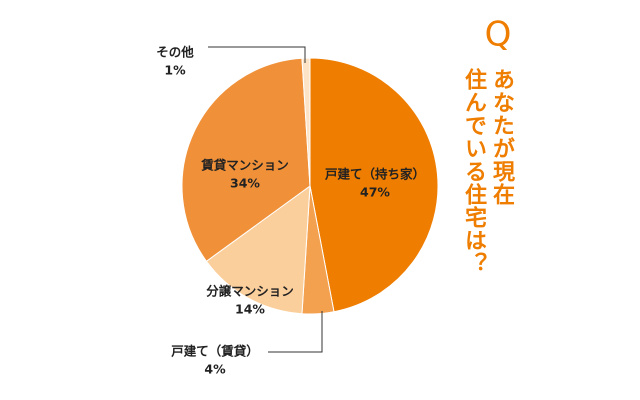  What do you see at coordinates (375, 192) in the screenshot?
I see `slice-value: 47%` at bounding box center [375, 192].